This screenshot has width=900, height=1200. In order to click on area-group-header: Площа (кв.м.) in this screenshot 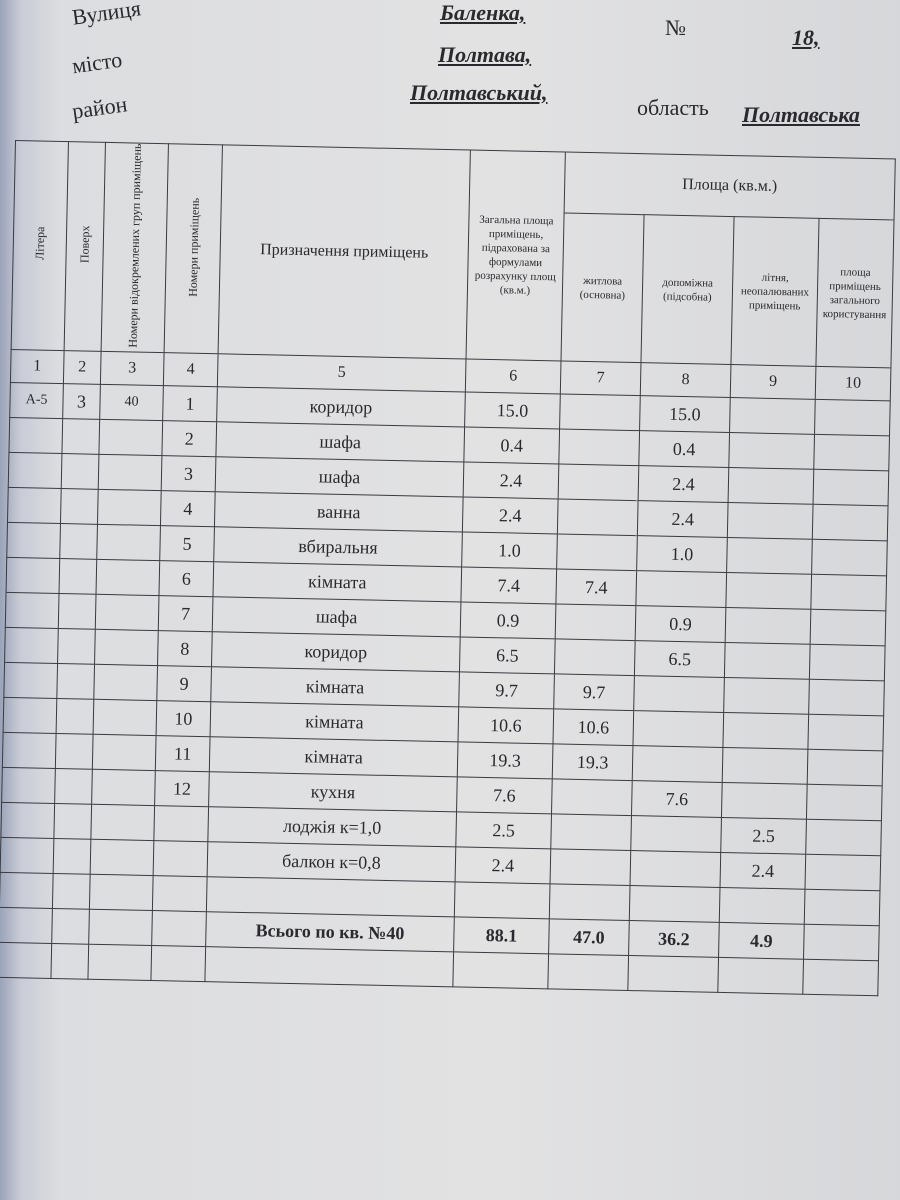, I will do `click(730, 186)`.